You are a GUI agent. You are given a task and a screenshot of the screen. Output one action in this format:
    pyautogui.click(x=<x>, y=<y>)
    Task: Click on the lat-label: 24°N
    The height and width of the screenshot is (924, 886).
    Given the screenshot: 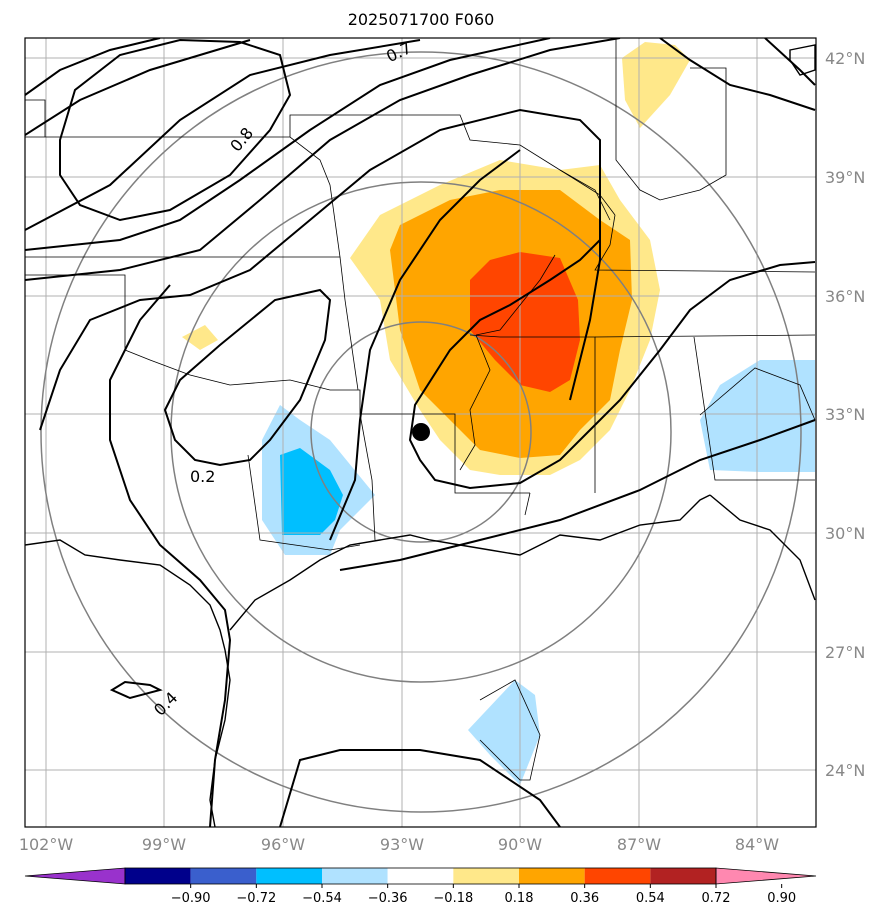 What is the action you would take?
    pyautogui.click(x=845, y=770)
    